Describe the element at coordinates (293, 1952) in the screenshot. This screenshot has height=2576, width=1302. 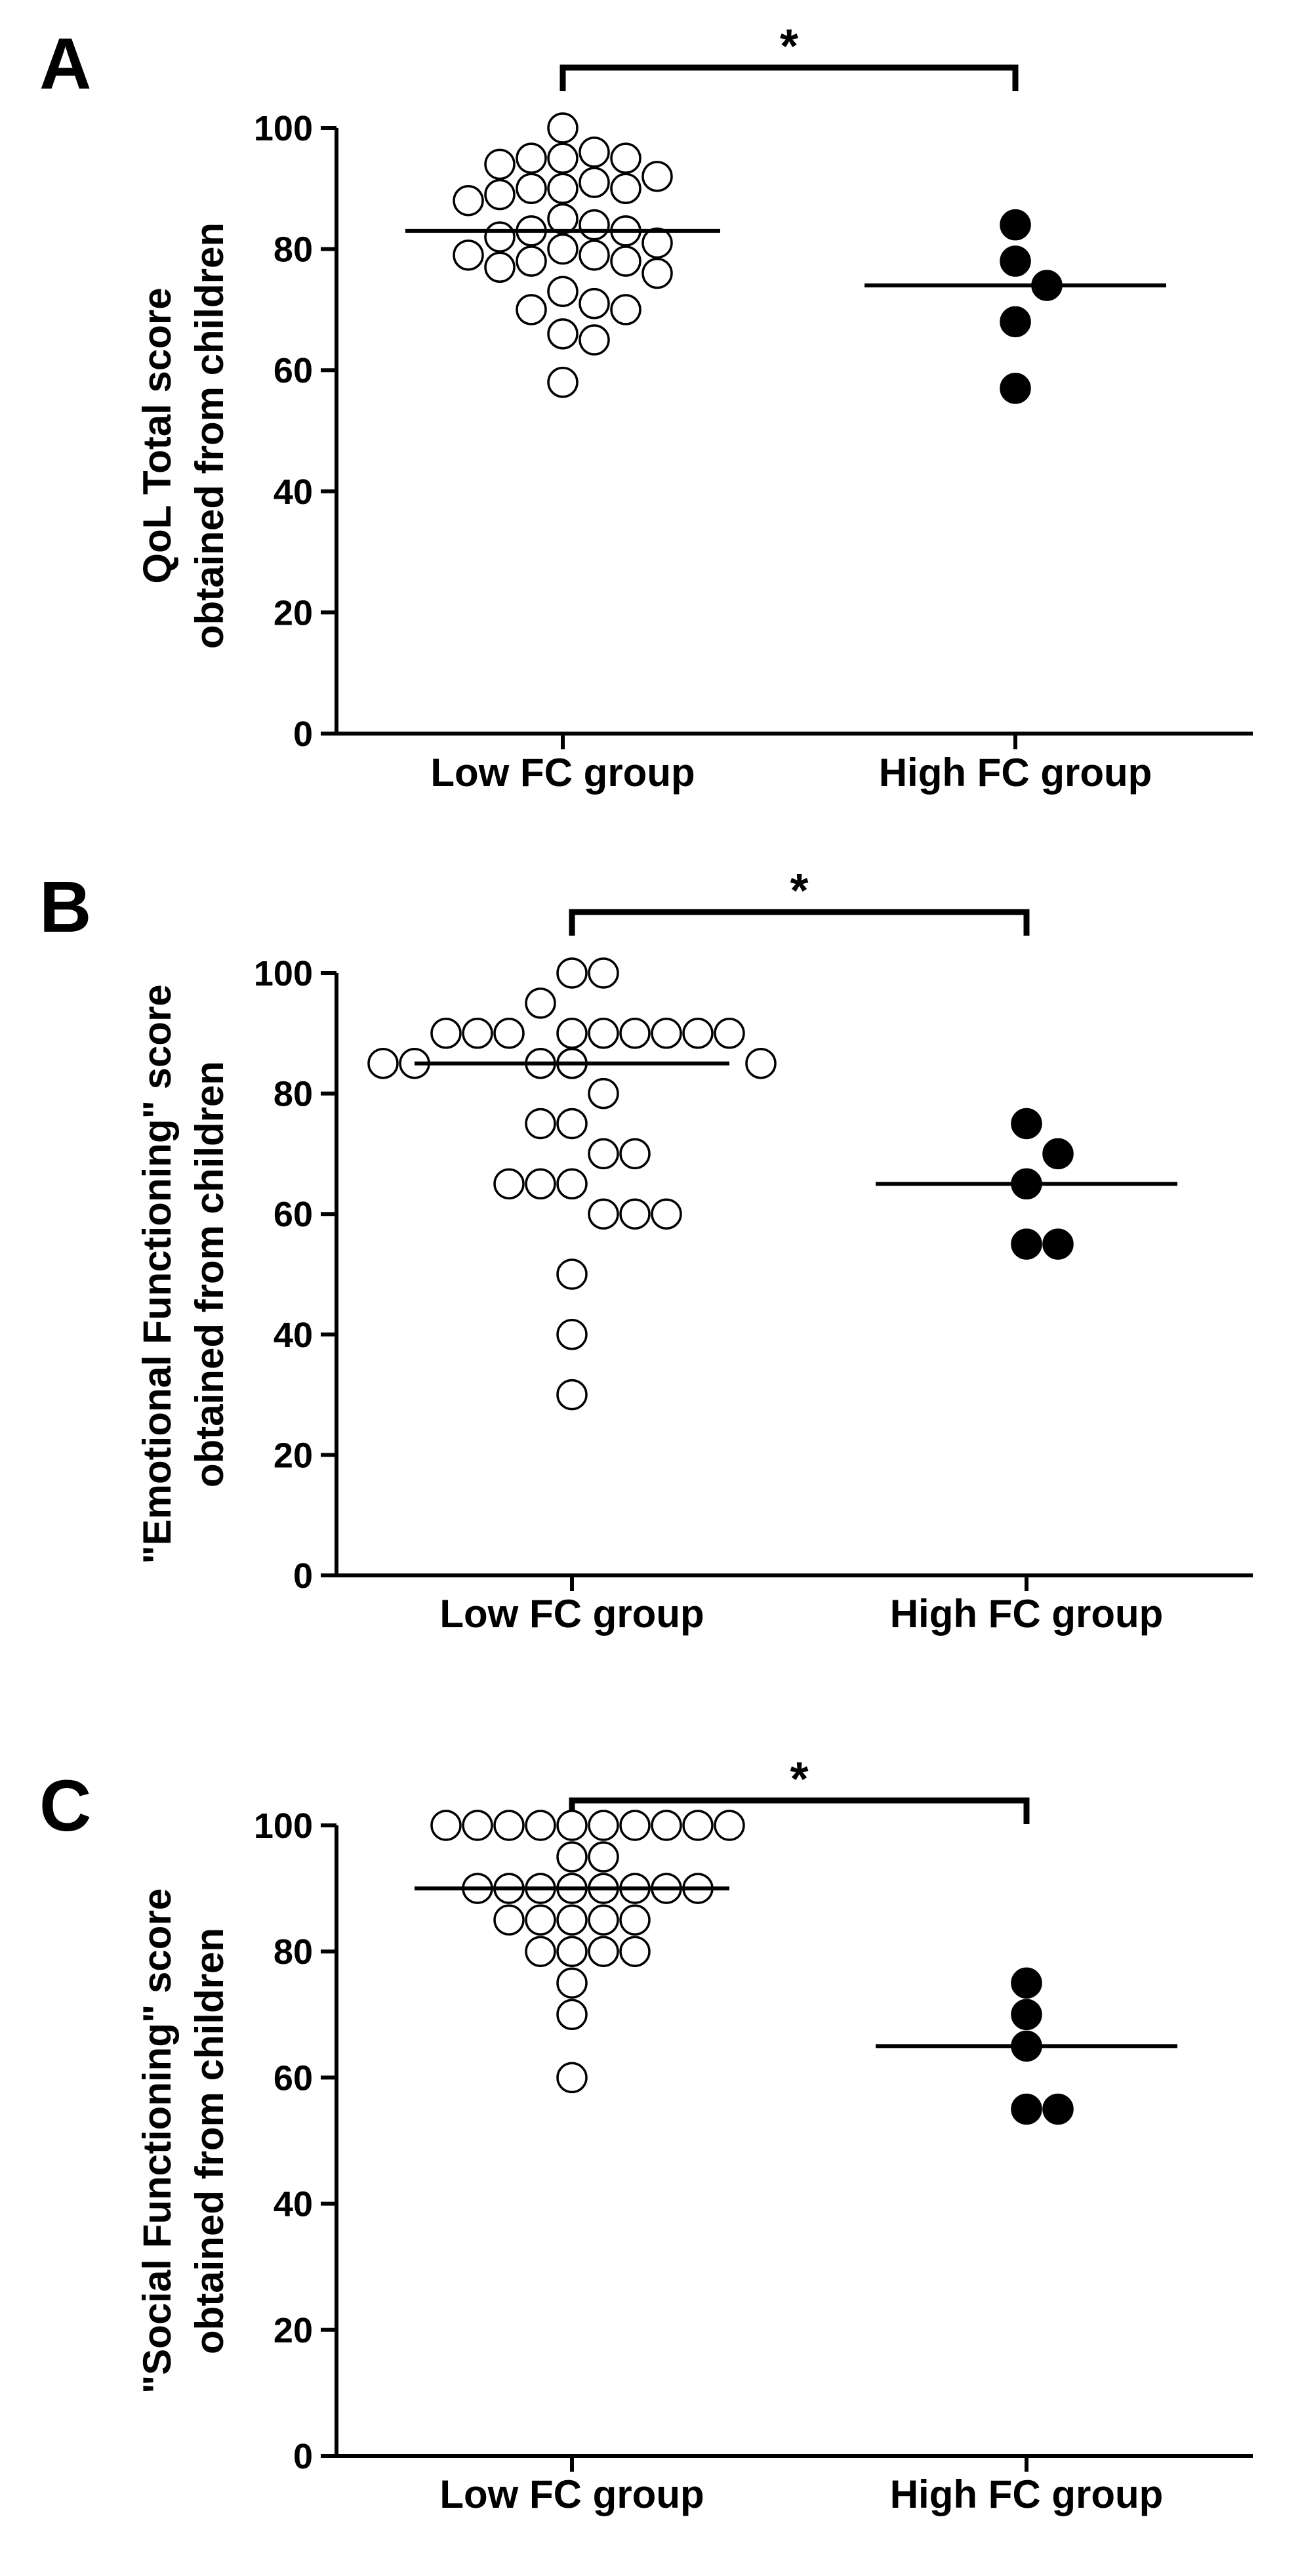
I see `y-tick-label-c: 80` at that location.